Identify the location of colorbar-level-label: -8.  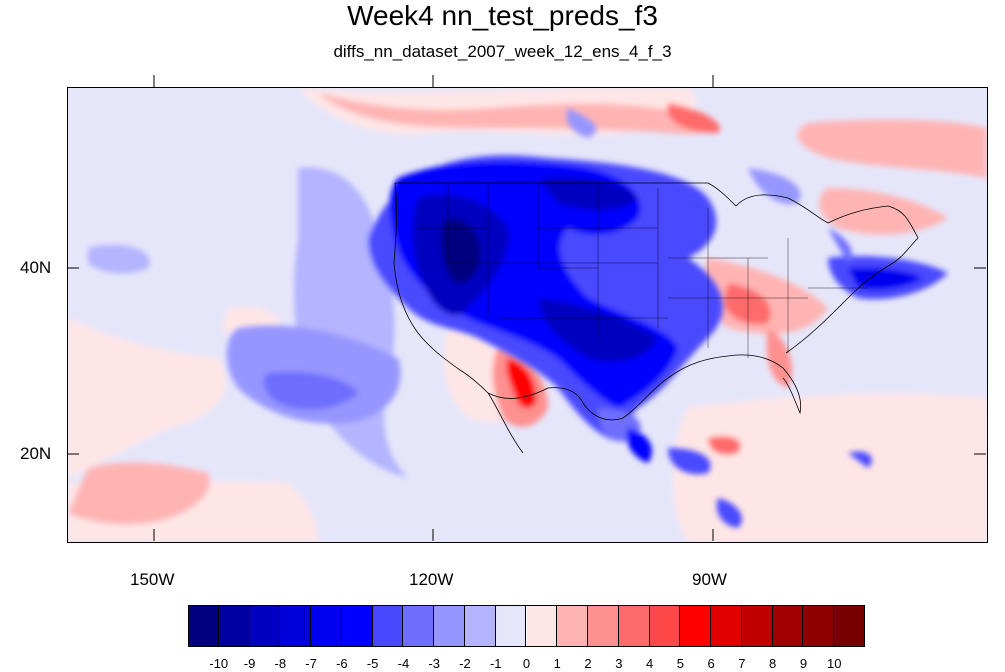
(280, 663).